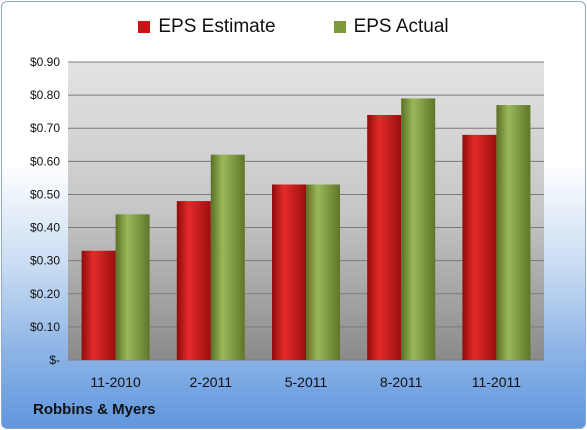 The width and height of the screenshot is (587, 430). Describe the element at coordinates (497, 382) in the screenshot. I see `x-tick-label: 11-2011` at that location.